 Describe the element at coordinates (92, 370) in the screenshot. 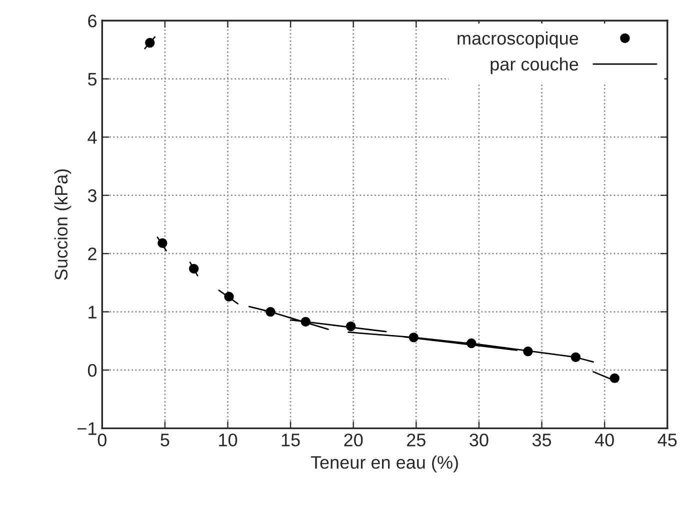

I see `y-tick-label: 0` at that location.